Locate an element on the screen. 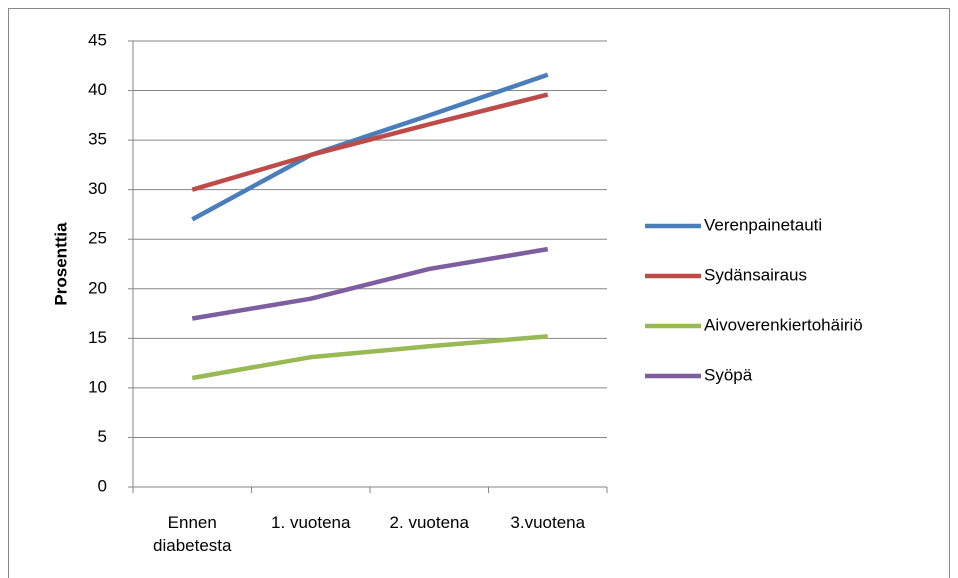 The image size is (958, 578). legend-label: Syöpä is located at coordinates (728, 374).